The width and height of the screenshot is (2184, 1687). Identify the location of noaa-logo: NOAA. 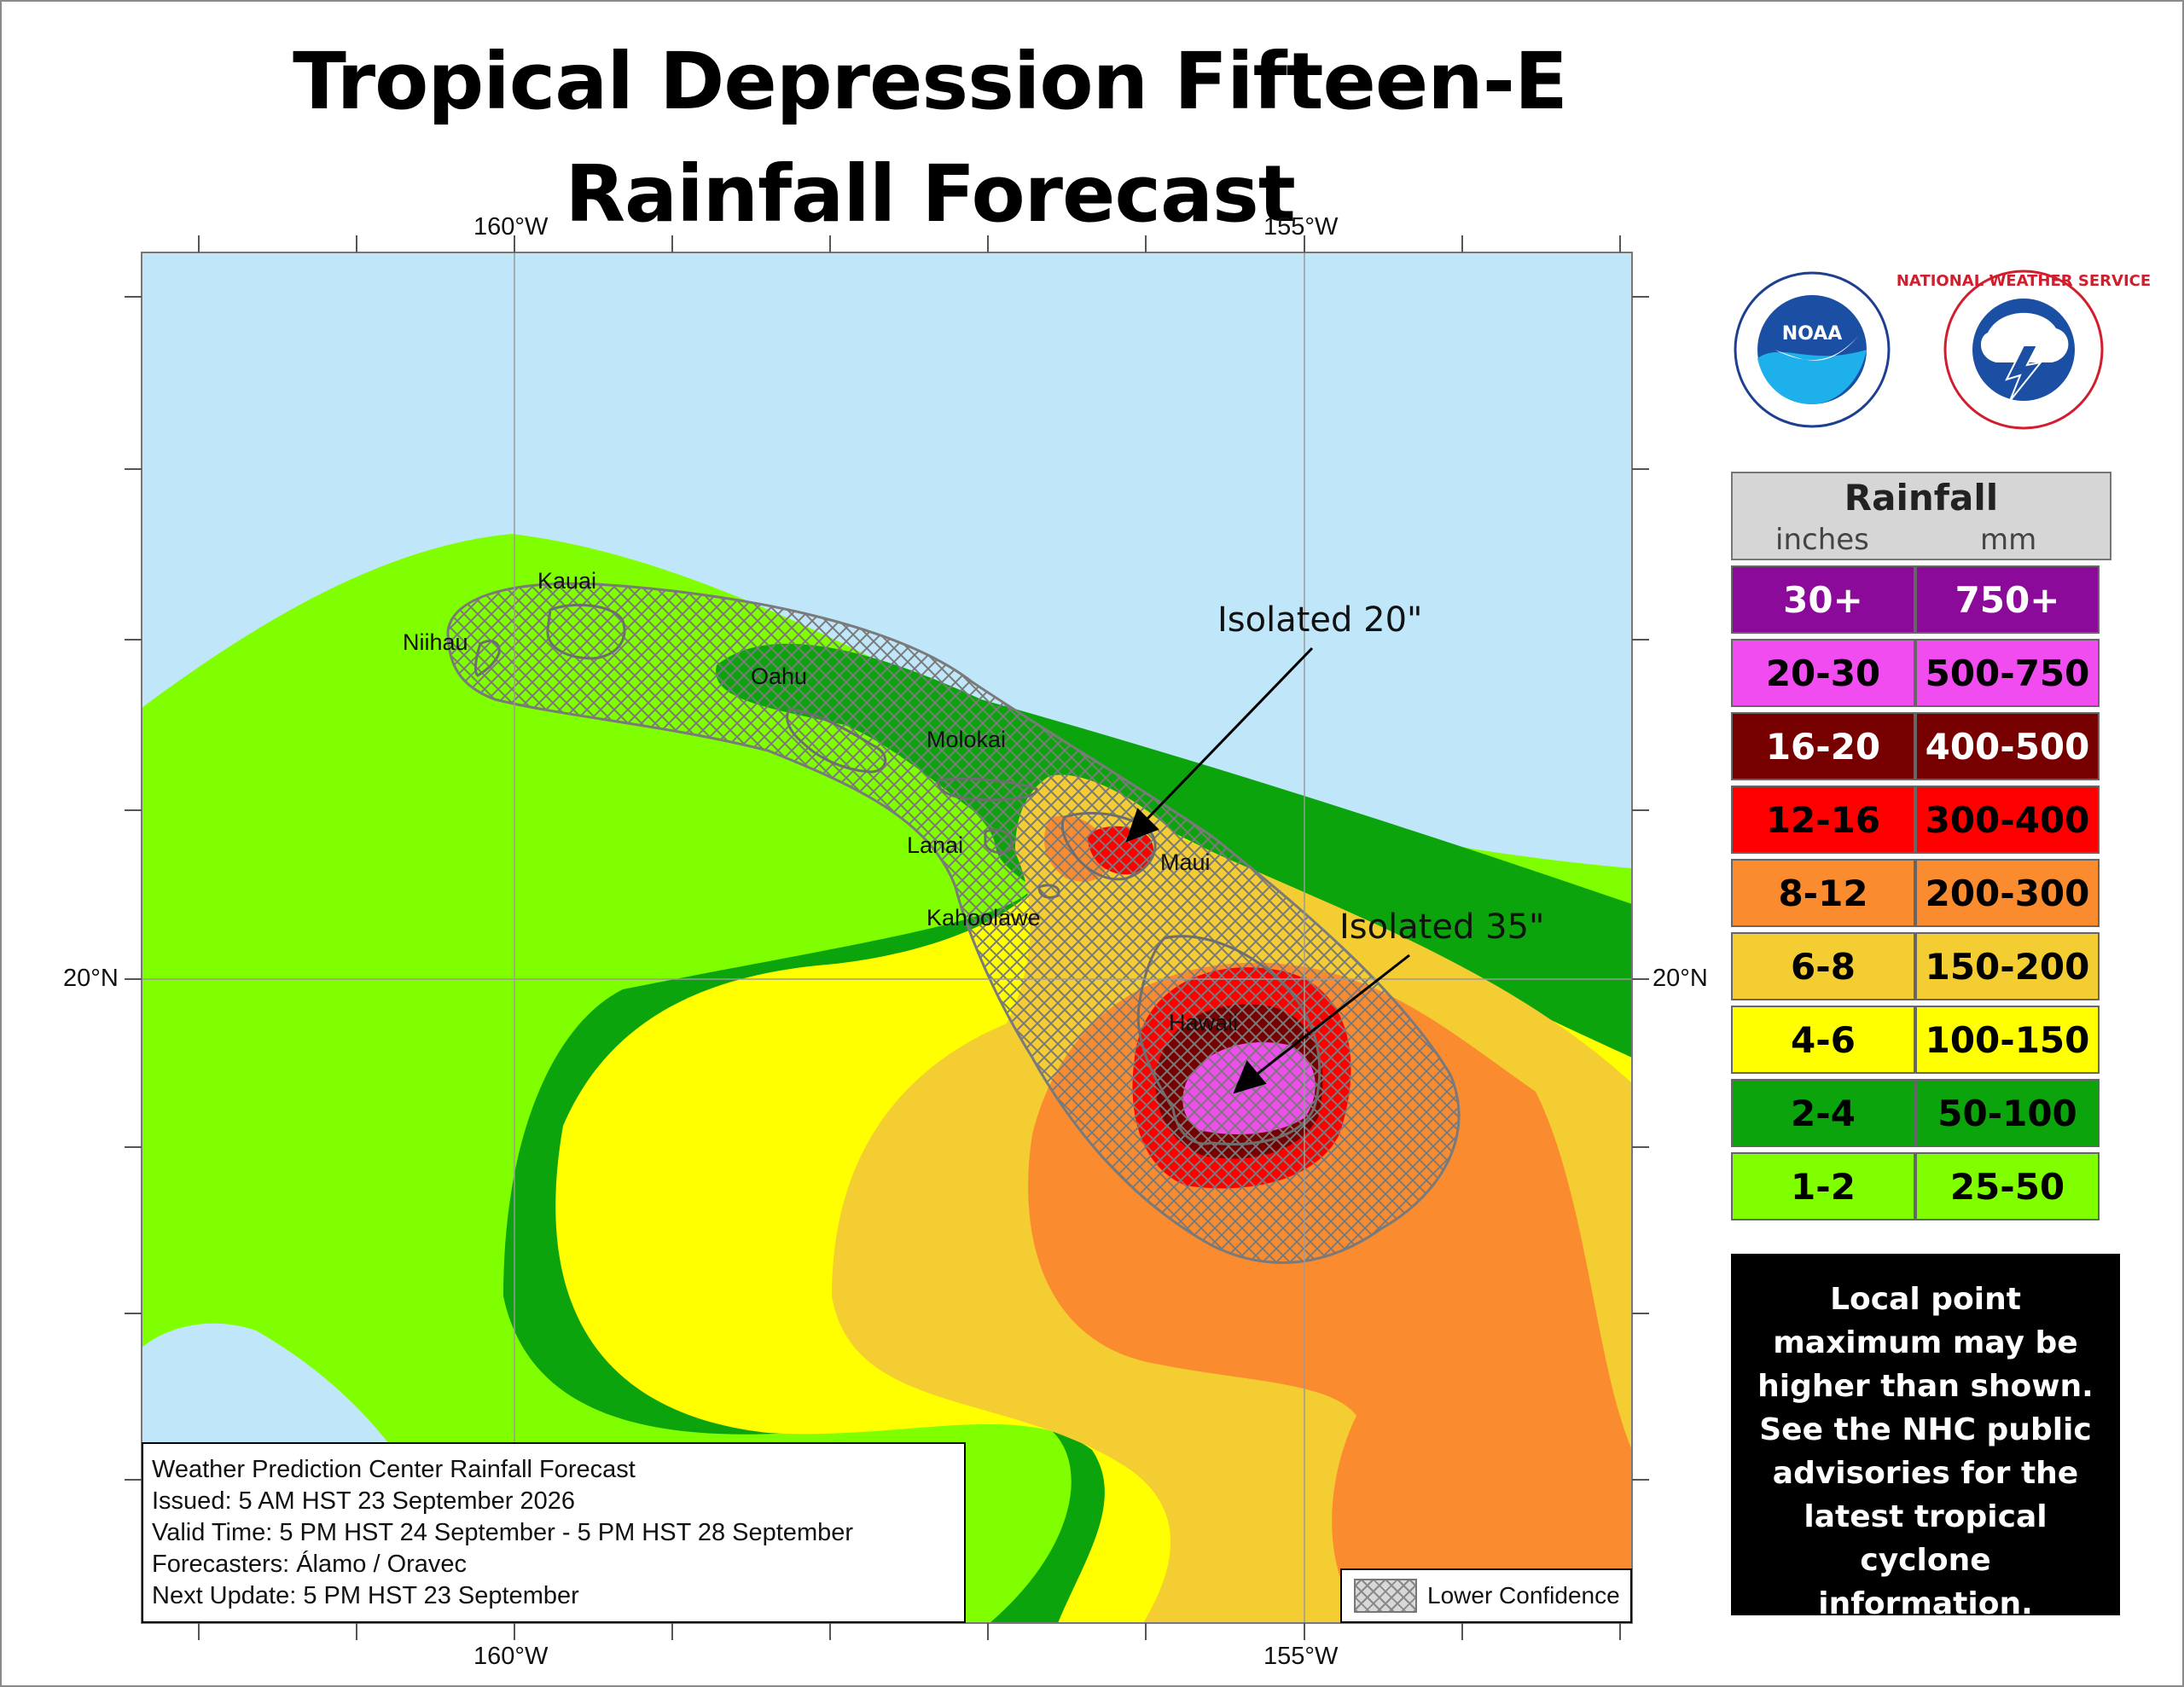
(1813, 349).